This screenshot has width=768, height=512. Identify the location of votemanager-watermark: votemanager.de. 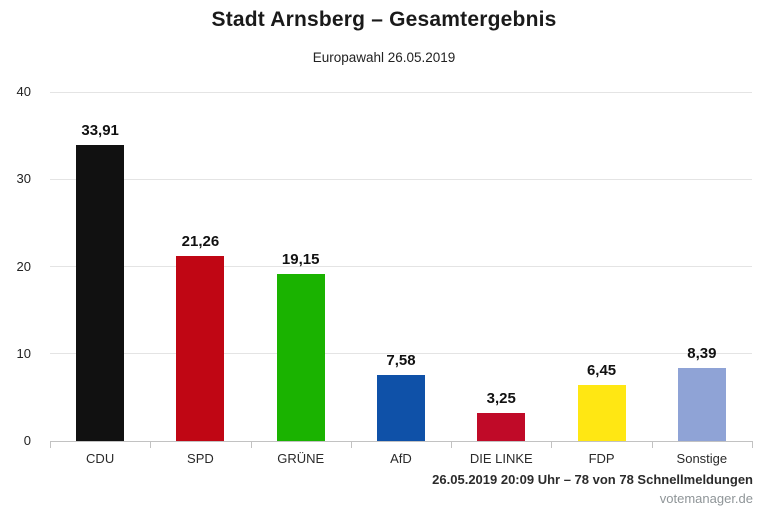
(706, 498).